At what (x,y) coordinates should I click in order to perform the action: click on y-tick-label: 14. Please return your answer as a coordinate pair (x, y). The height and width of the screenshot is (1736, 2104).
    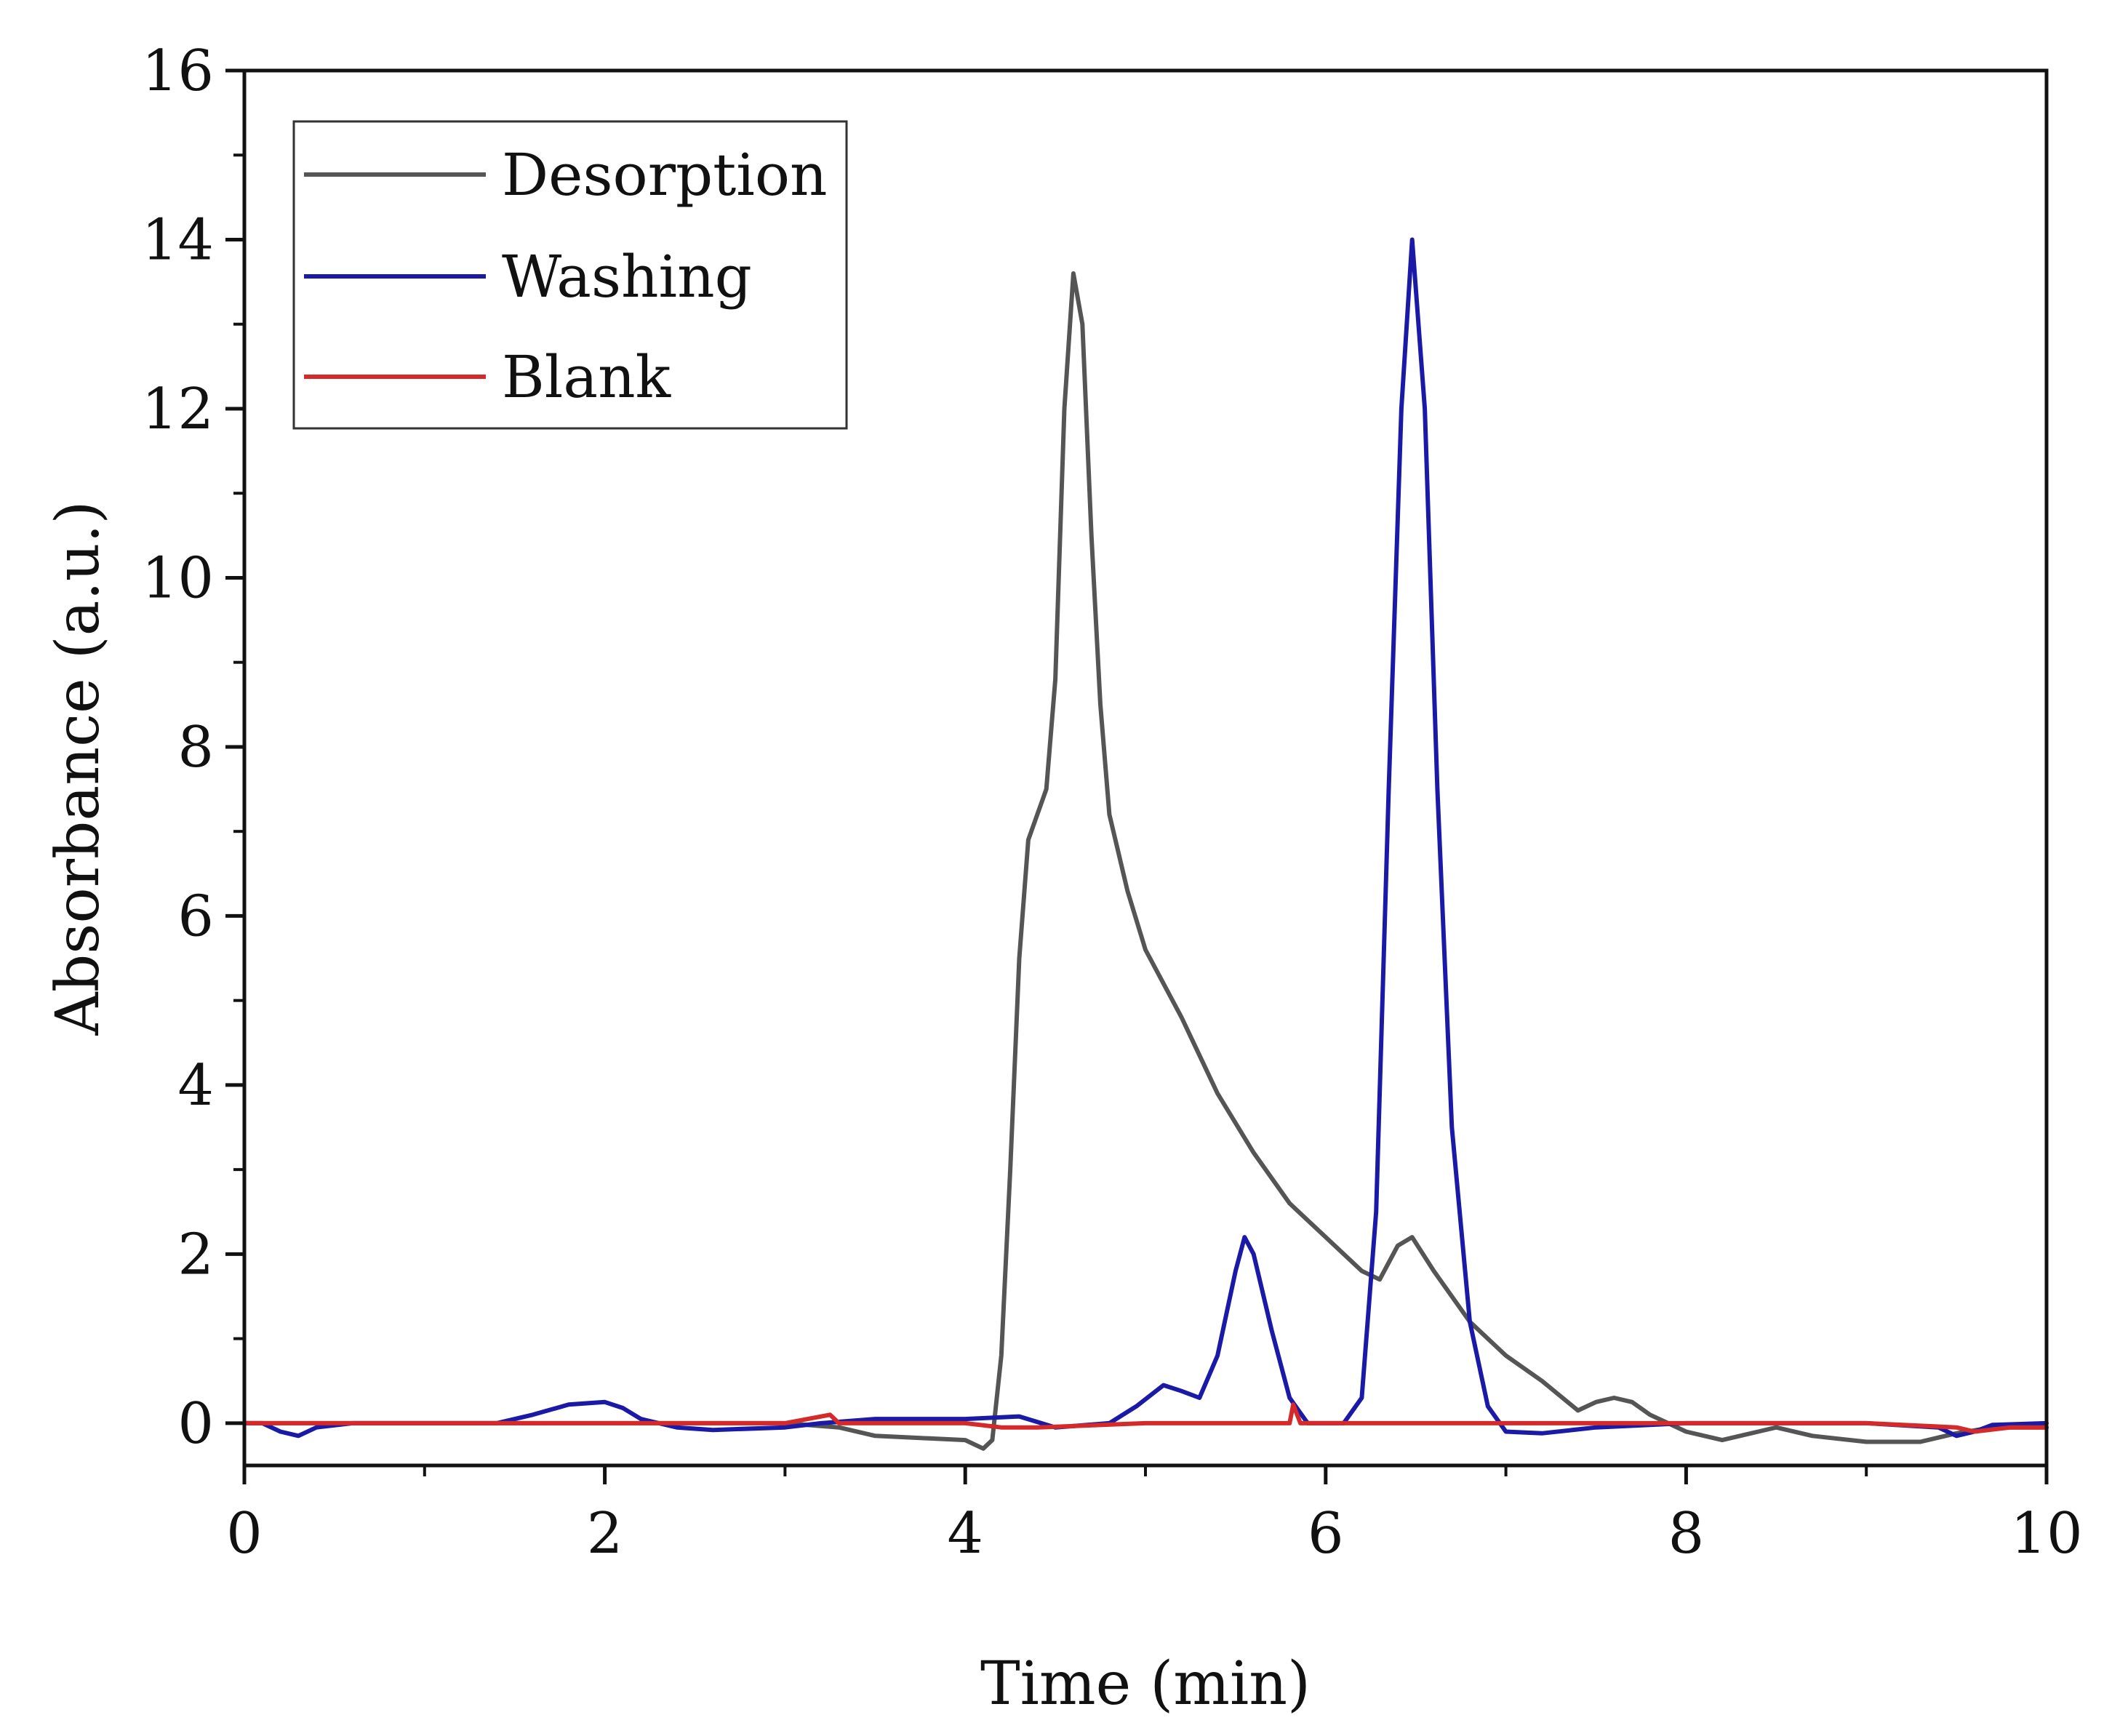
    Looking at the image, I should click on (178, 240).